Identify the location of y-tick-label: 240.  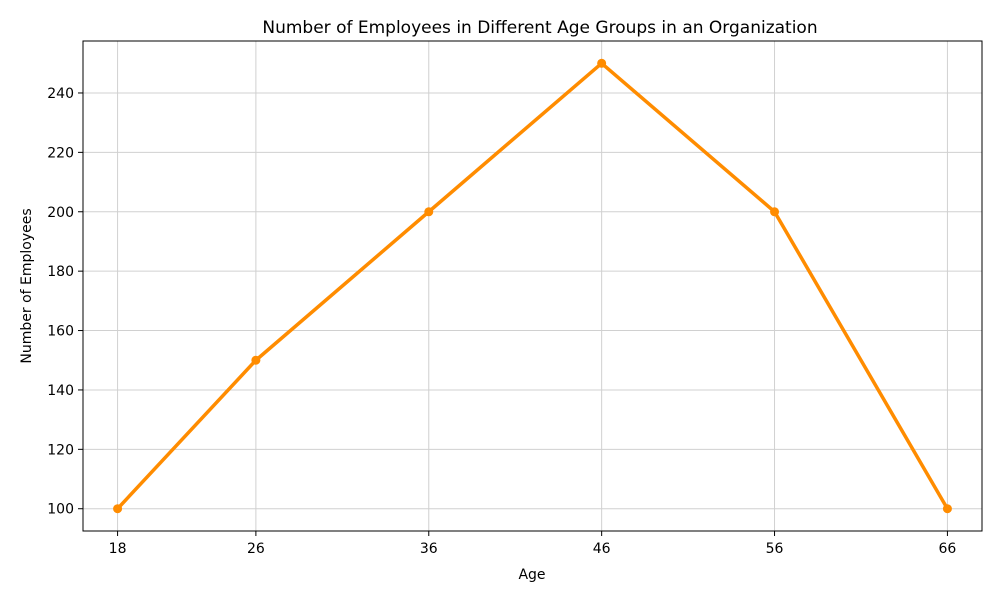
(60, 94).